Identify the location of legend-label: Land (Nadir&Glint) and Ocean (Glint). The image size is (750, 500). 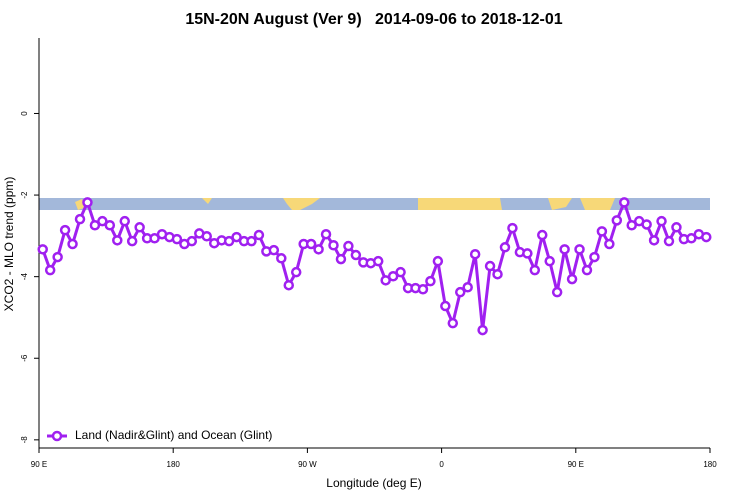
(173, 435).